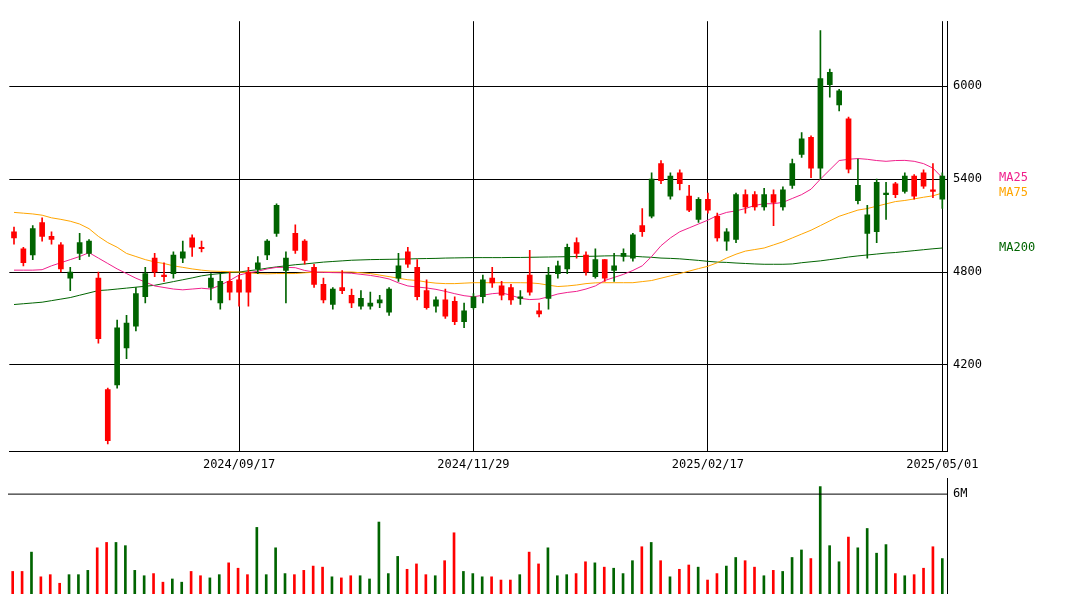 The width and height of the screenshot is (1065, 600). I want to click on x-tick-label: 2025/05/01, so click(942, 463).